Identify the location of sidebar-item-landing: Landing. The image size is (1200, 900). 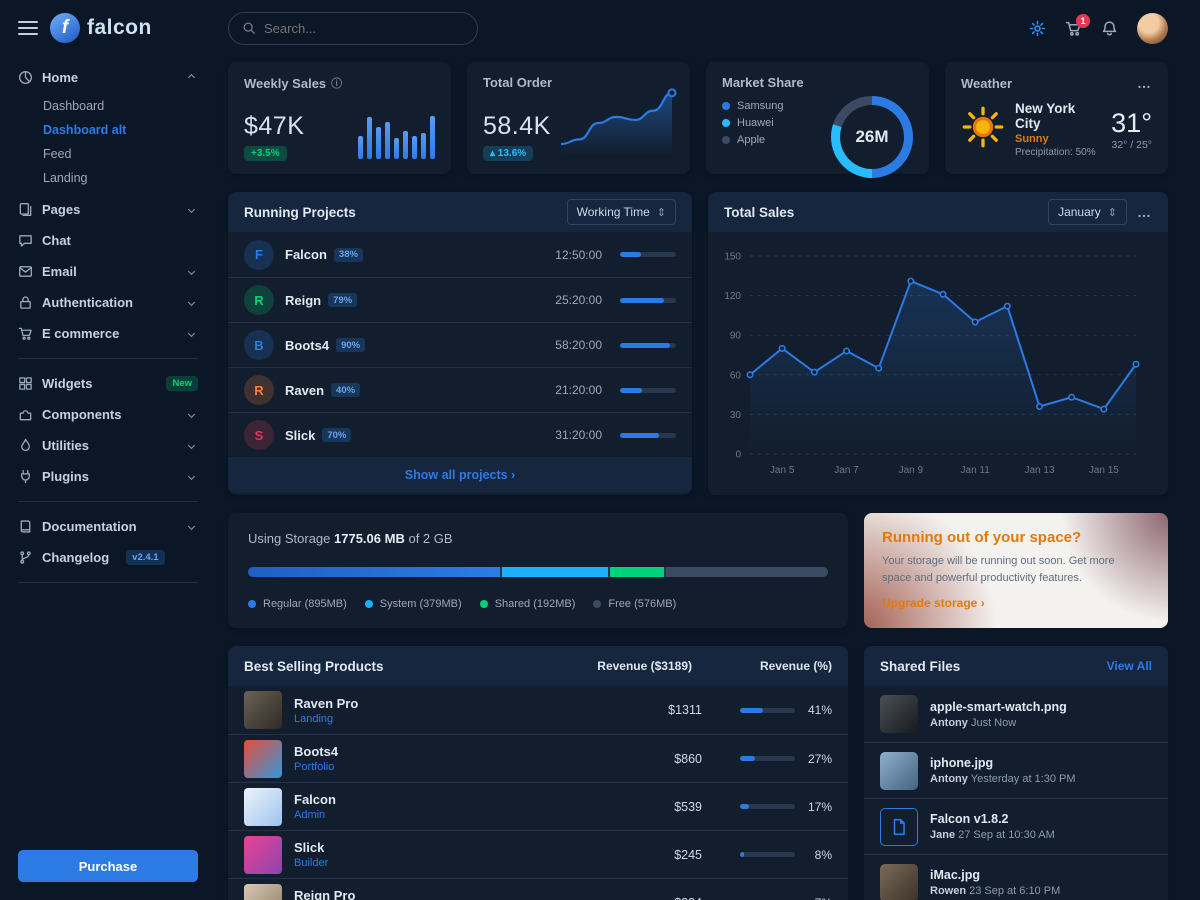
(65, 178).